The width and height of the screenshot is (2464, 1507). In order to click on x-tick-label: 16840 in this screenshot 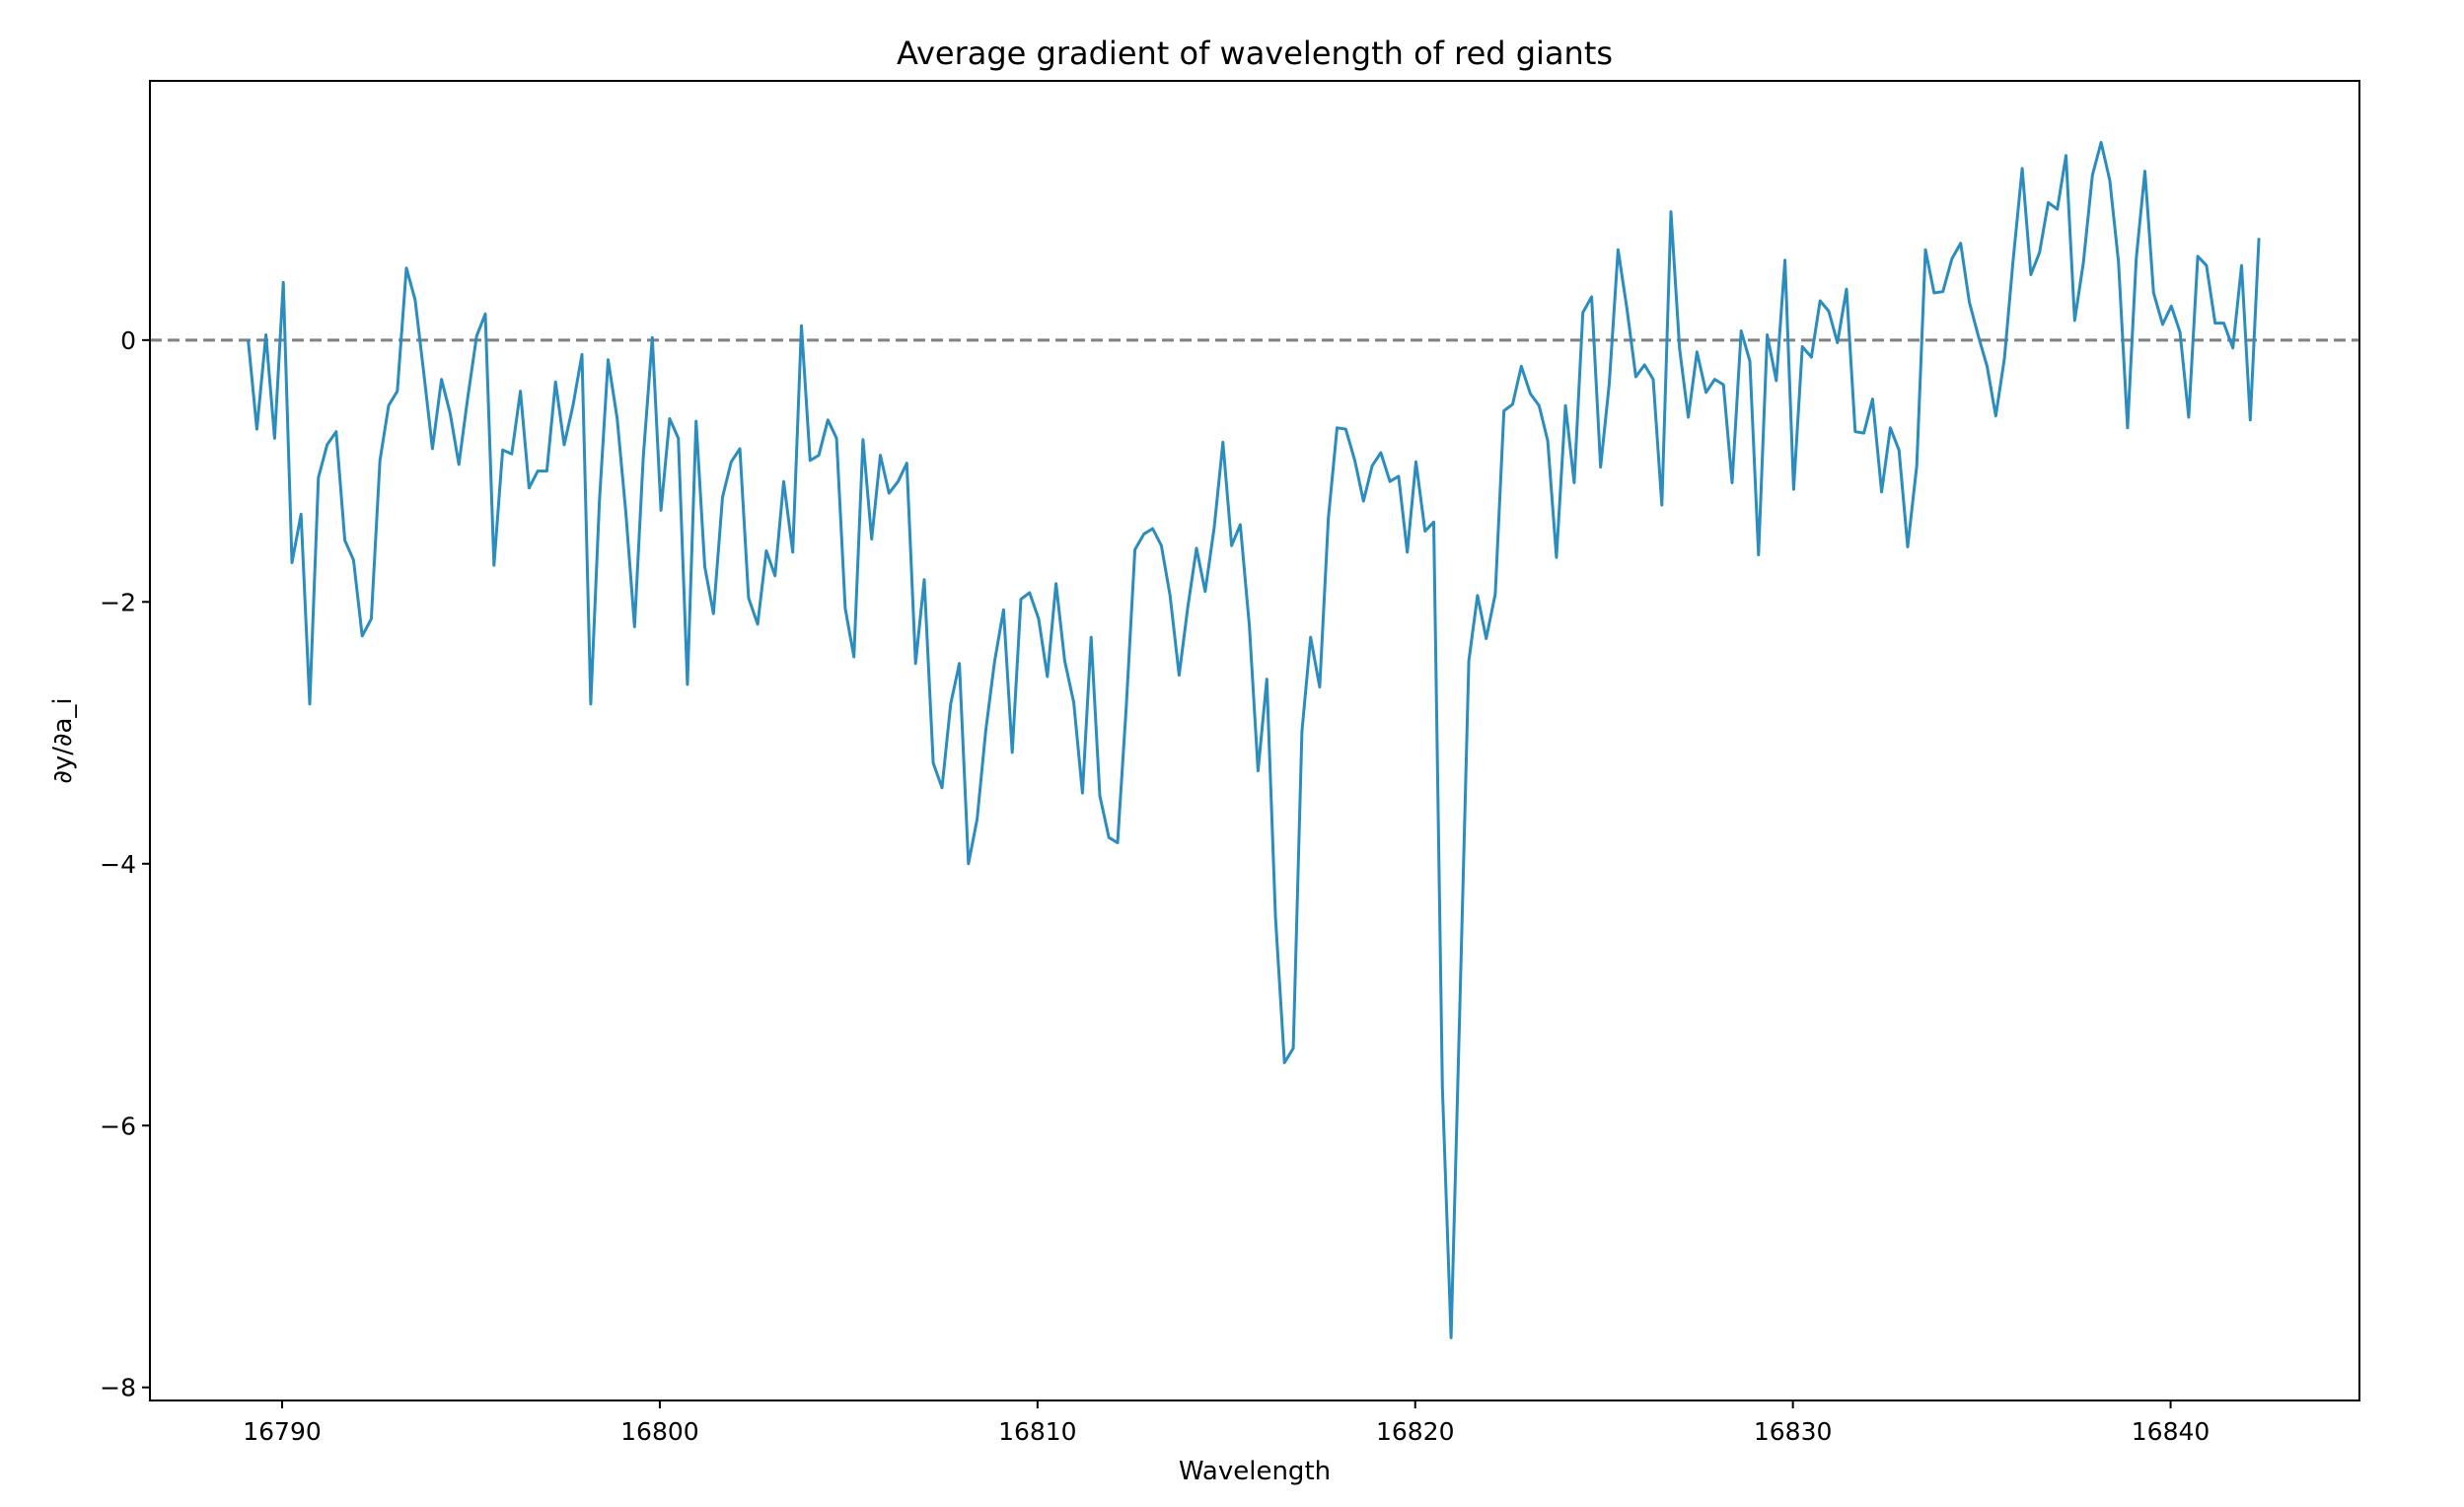, I will do `click(2171, 1431)`.